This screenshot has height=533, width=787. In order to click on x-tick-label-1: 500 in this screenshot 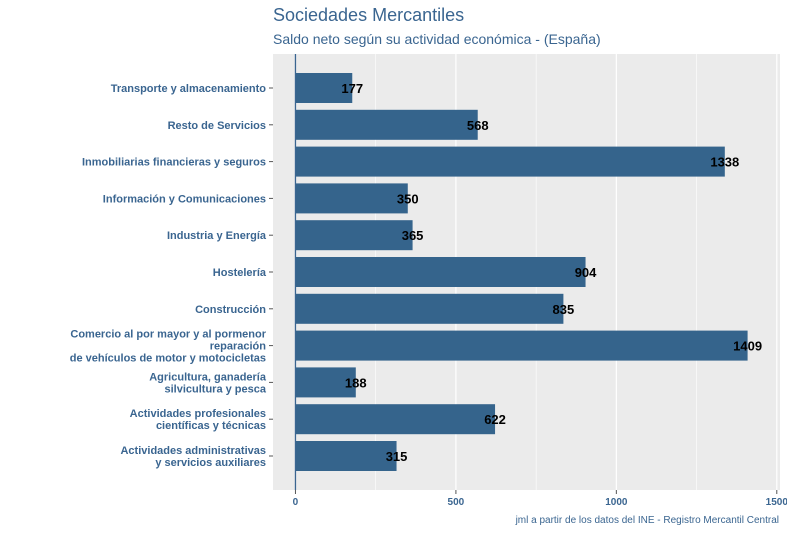, I will do `click(456, 502)`.